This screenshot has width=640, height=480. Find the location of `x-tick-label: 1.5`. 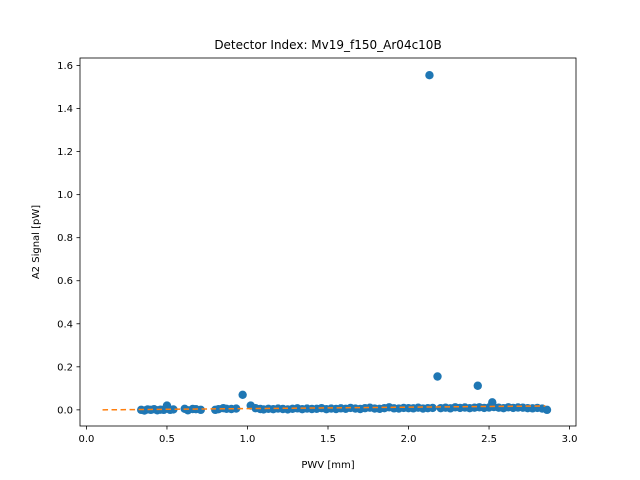

x-tick-label: 1.5 is located at coordinates (328, 439).